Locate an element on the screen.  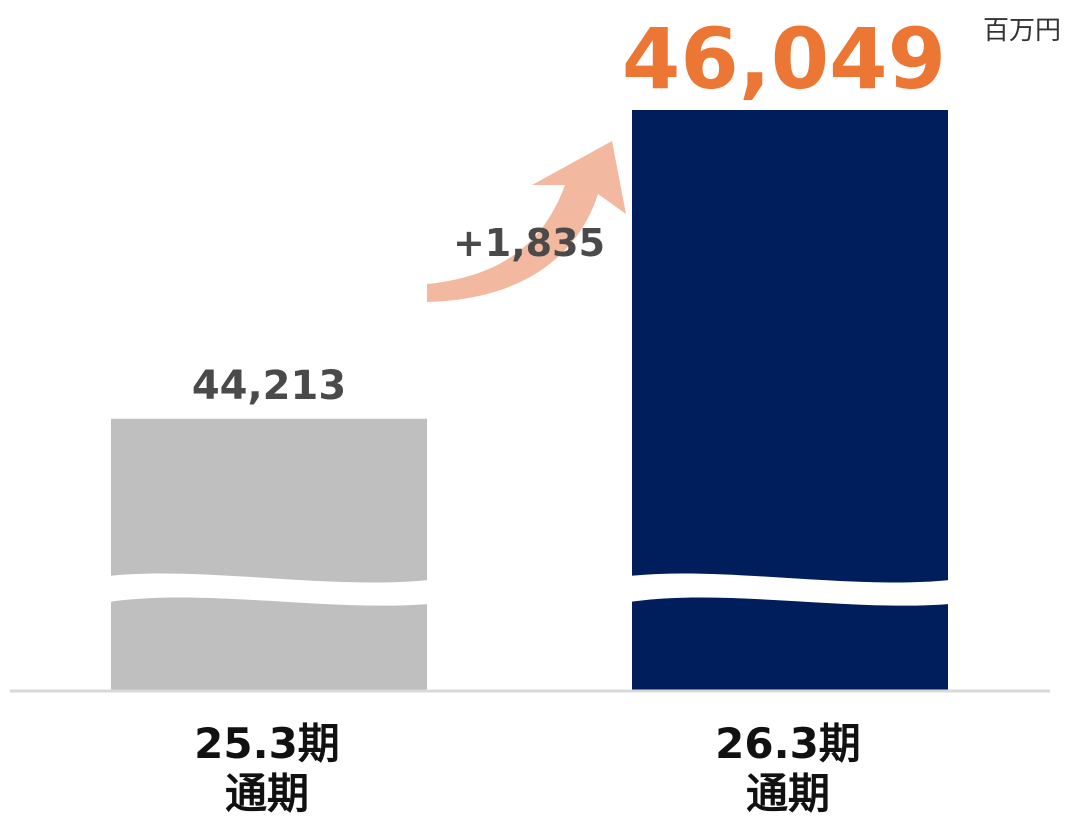
growth-arrow is located at coordinates (526, 221).